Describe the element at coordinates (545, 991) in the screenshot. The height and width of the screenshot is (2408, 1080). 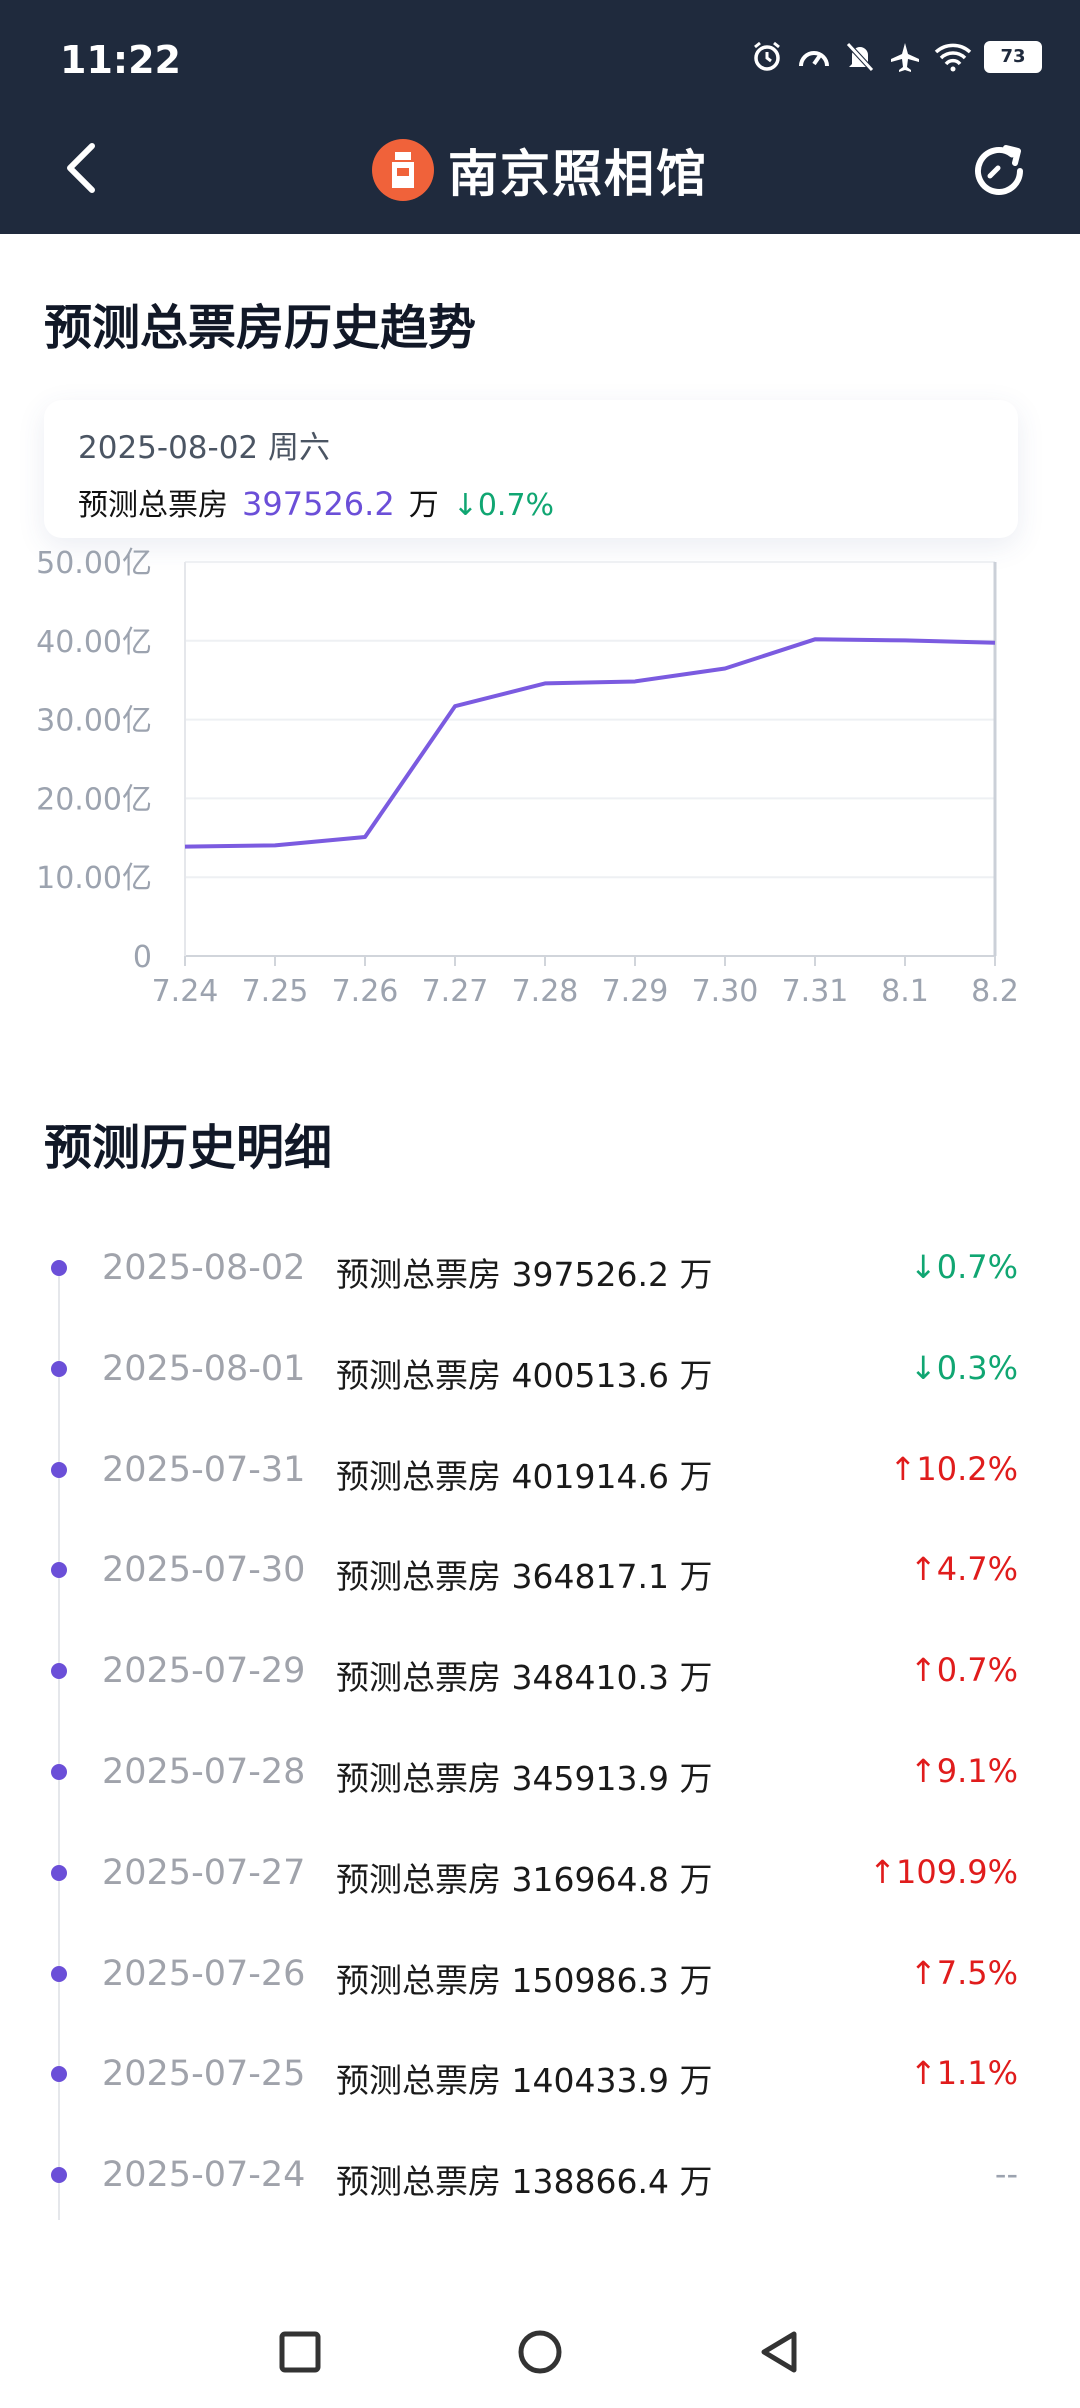
I see `x-tick-label: 7.28` at that location.